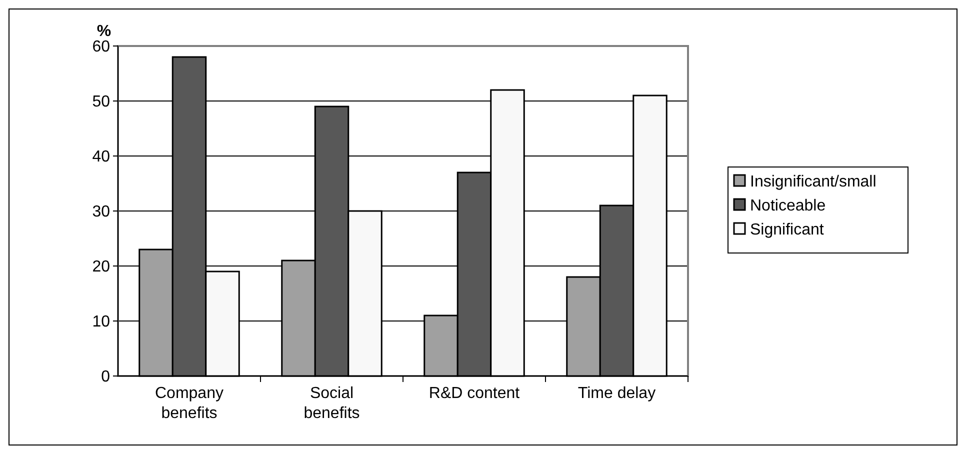 This screenshot has width=966, height=454. What do you see at coordinates (474, 393) in the screenshot?
I see `x-tick-label: R&D content` at bounding box center [474, 393].